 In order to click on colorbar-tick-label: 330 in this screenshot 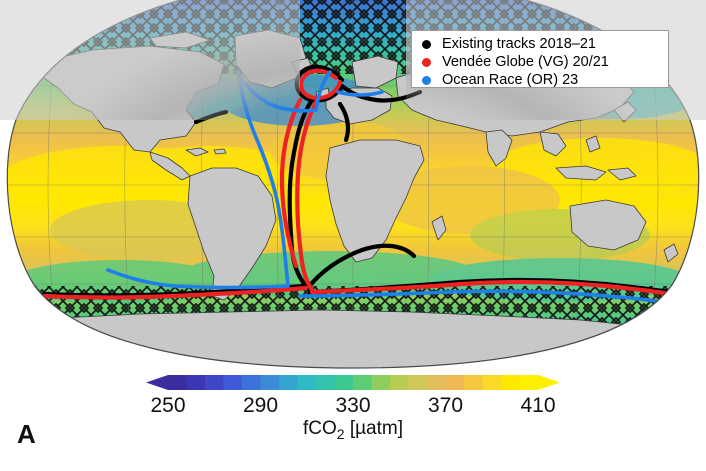, I will do `click(352, 405)`.